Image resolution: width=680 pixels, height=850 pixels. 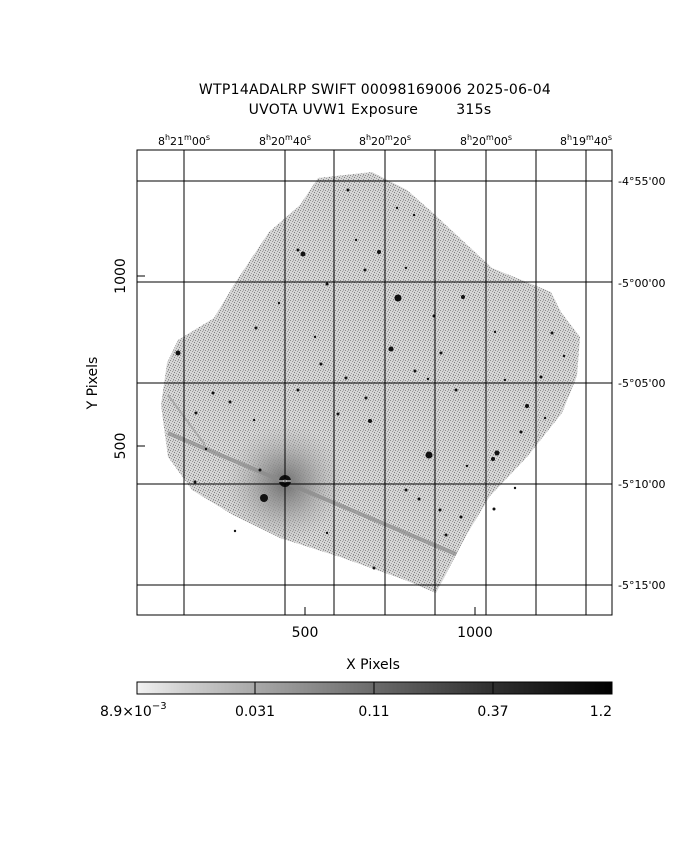 What do you see at coordinates (373, 665) in the screenshot?
I see `x-axis-title: X Pixels` at bounding box center [373, 665].